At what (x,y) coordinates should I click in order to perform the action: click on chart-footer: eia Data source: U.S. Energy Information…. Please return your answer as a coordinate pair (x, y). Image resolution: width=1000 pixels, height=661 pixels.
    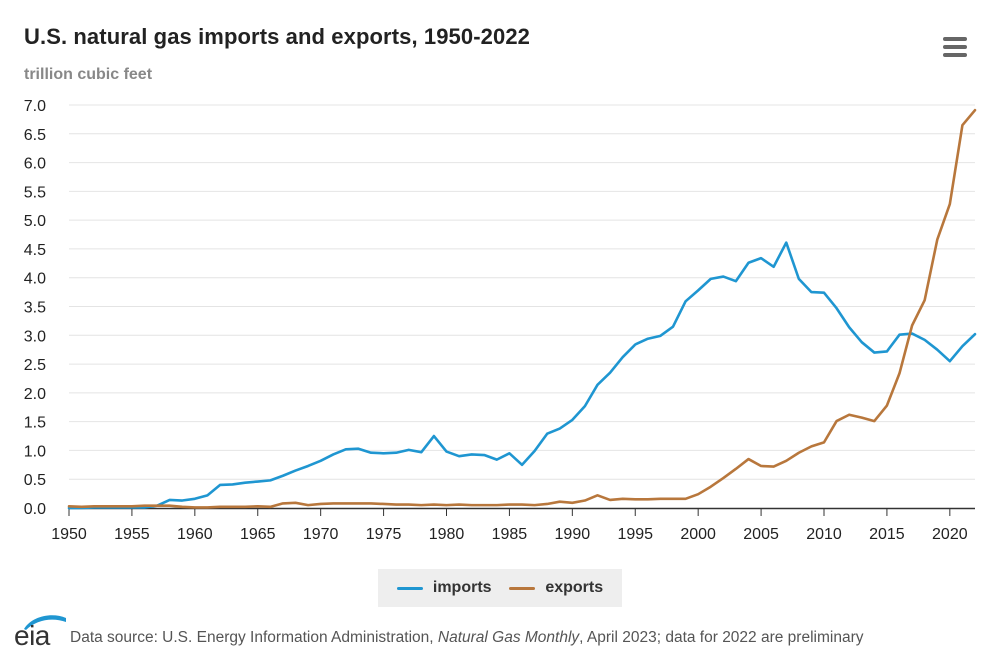
    Looking at the image, I should click on (500, 635).